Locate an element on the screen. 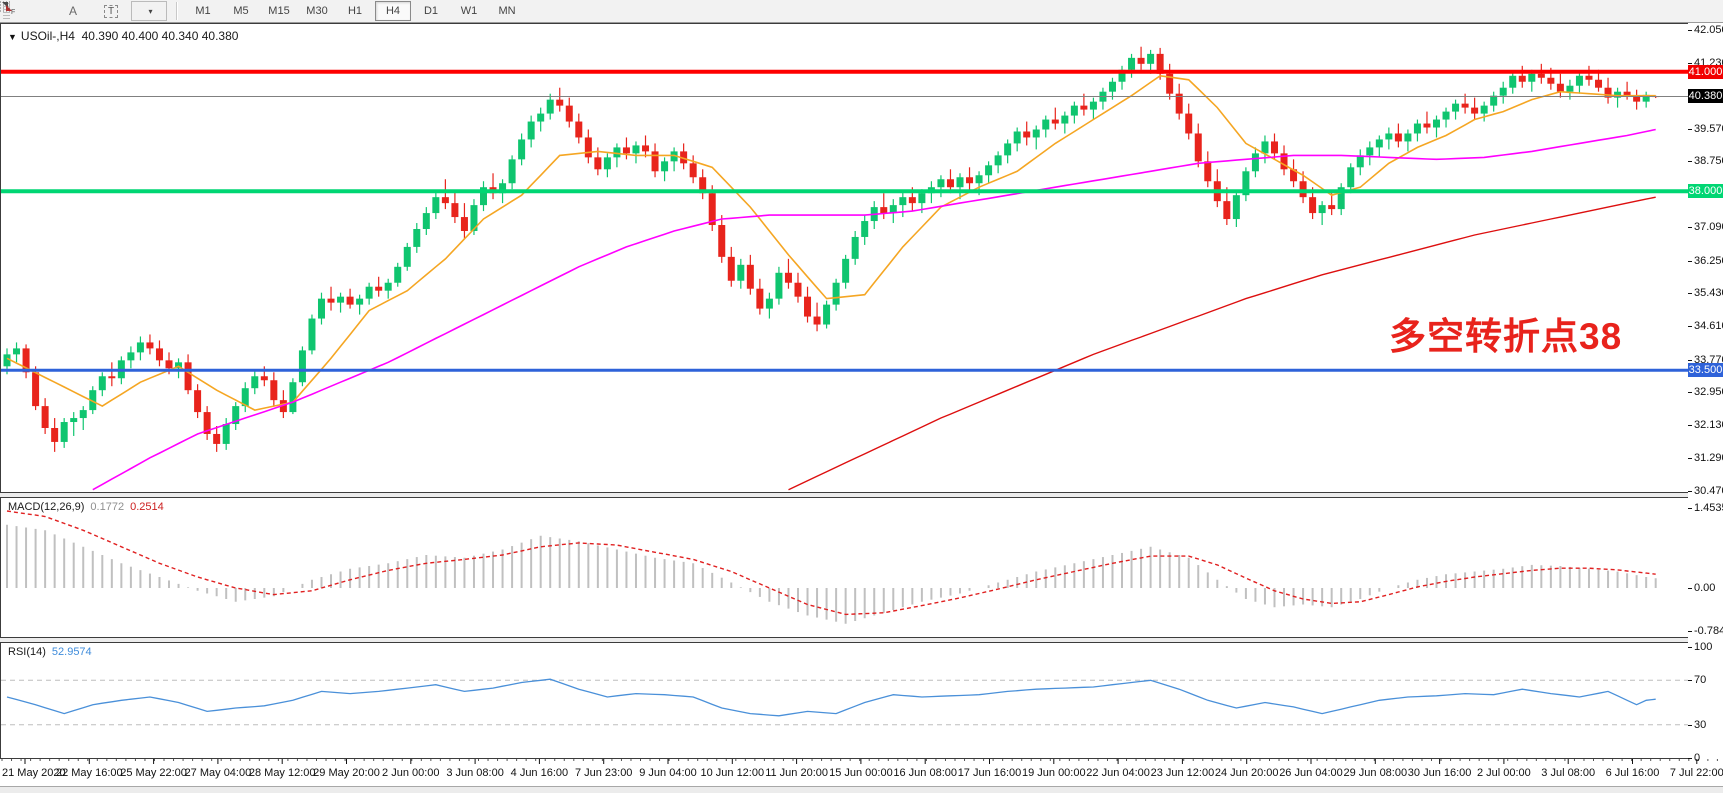  timeframe-button-m30: M30 is located at coordinates (317, 11).